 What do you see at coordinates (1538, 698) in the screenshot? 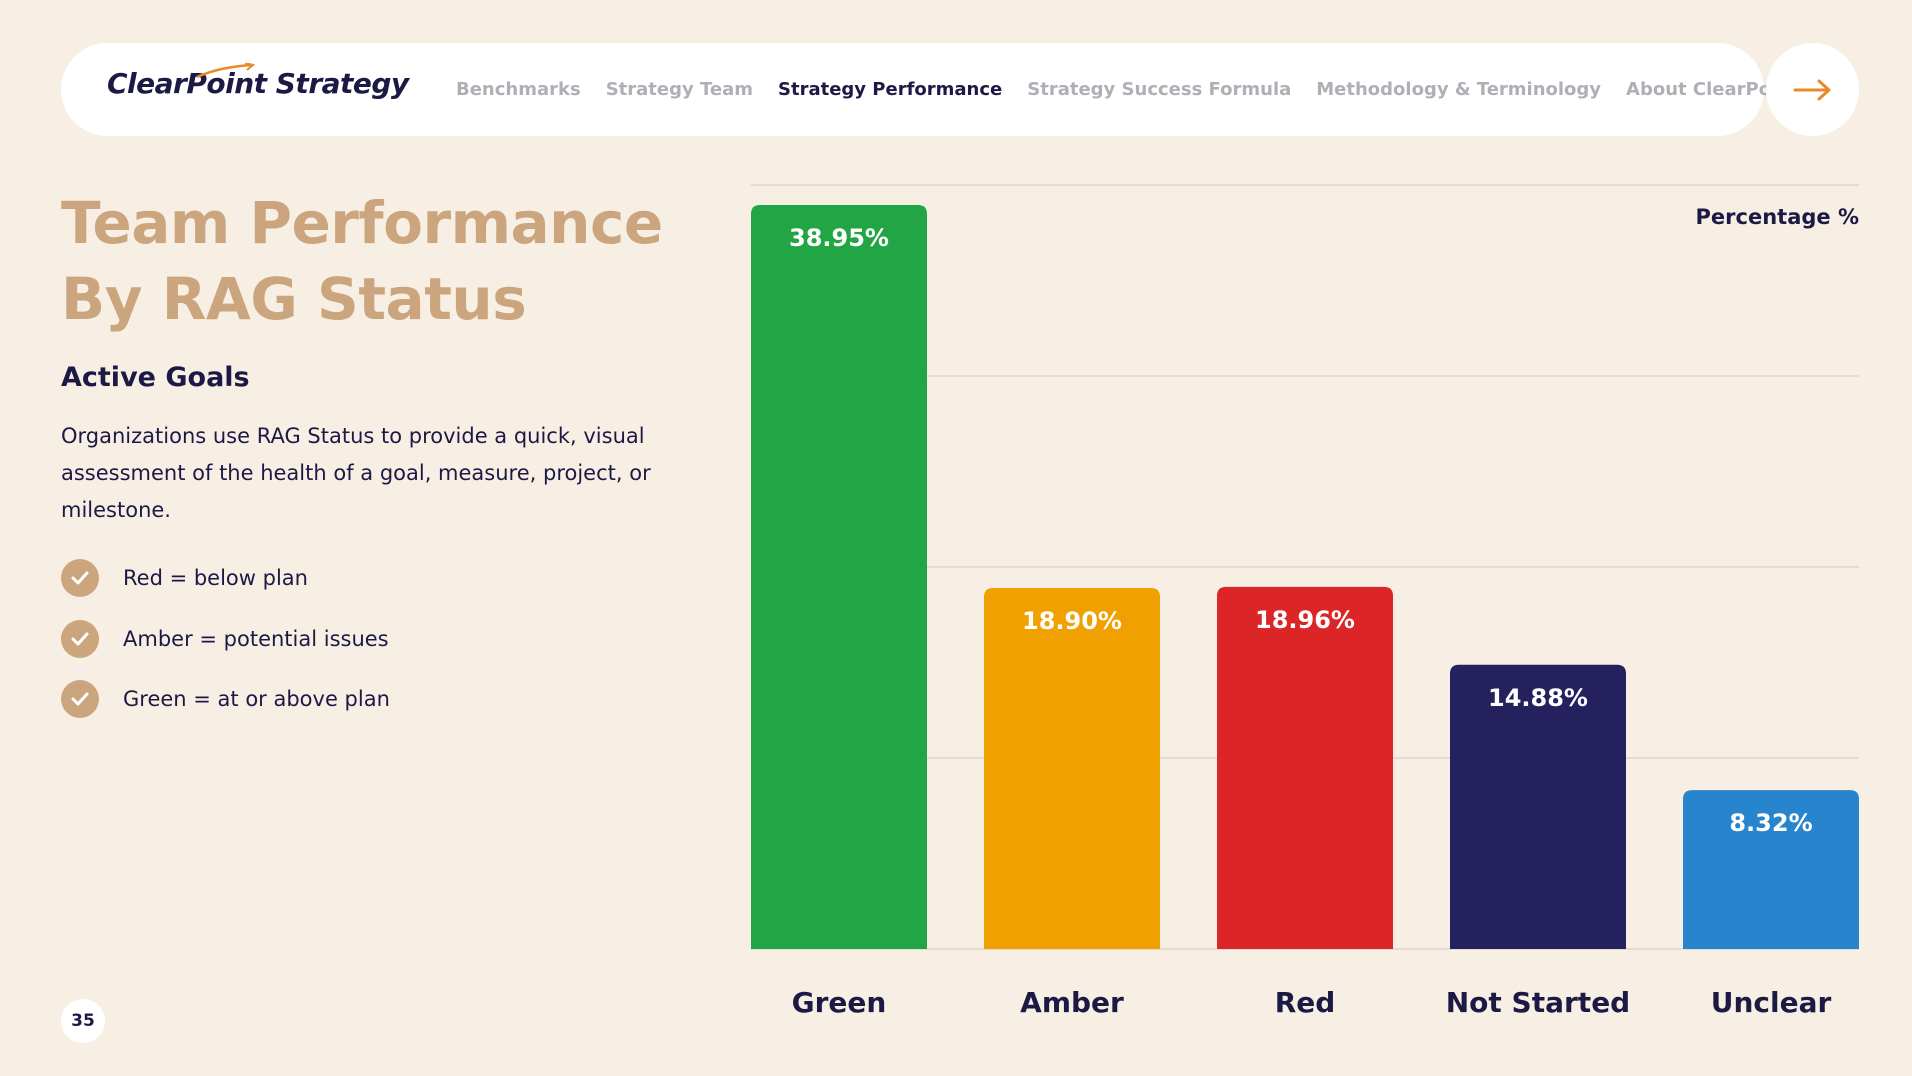
I see `bar-value-label: 14.88%` at bounding box center [1538, 698].